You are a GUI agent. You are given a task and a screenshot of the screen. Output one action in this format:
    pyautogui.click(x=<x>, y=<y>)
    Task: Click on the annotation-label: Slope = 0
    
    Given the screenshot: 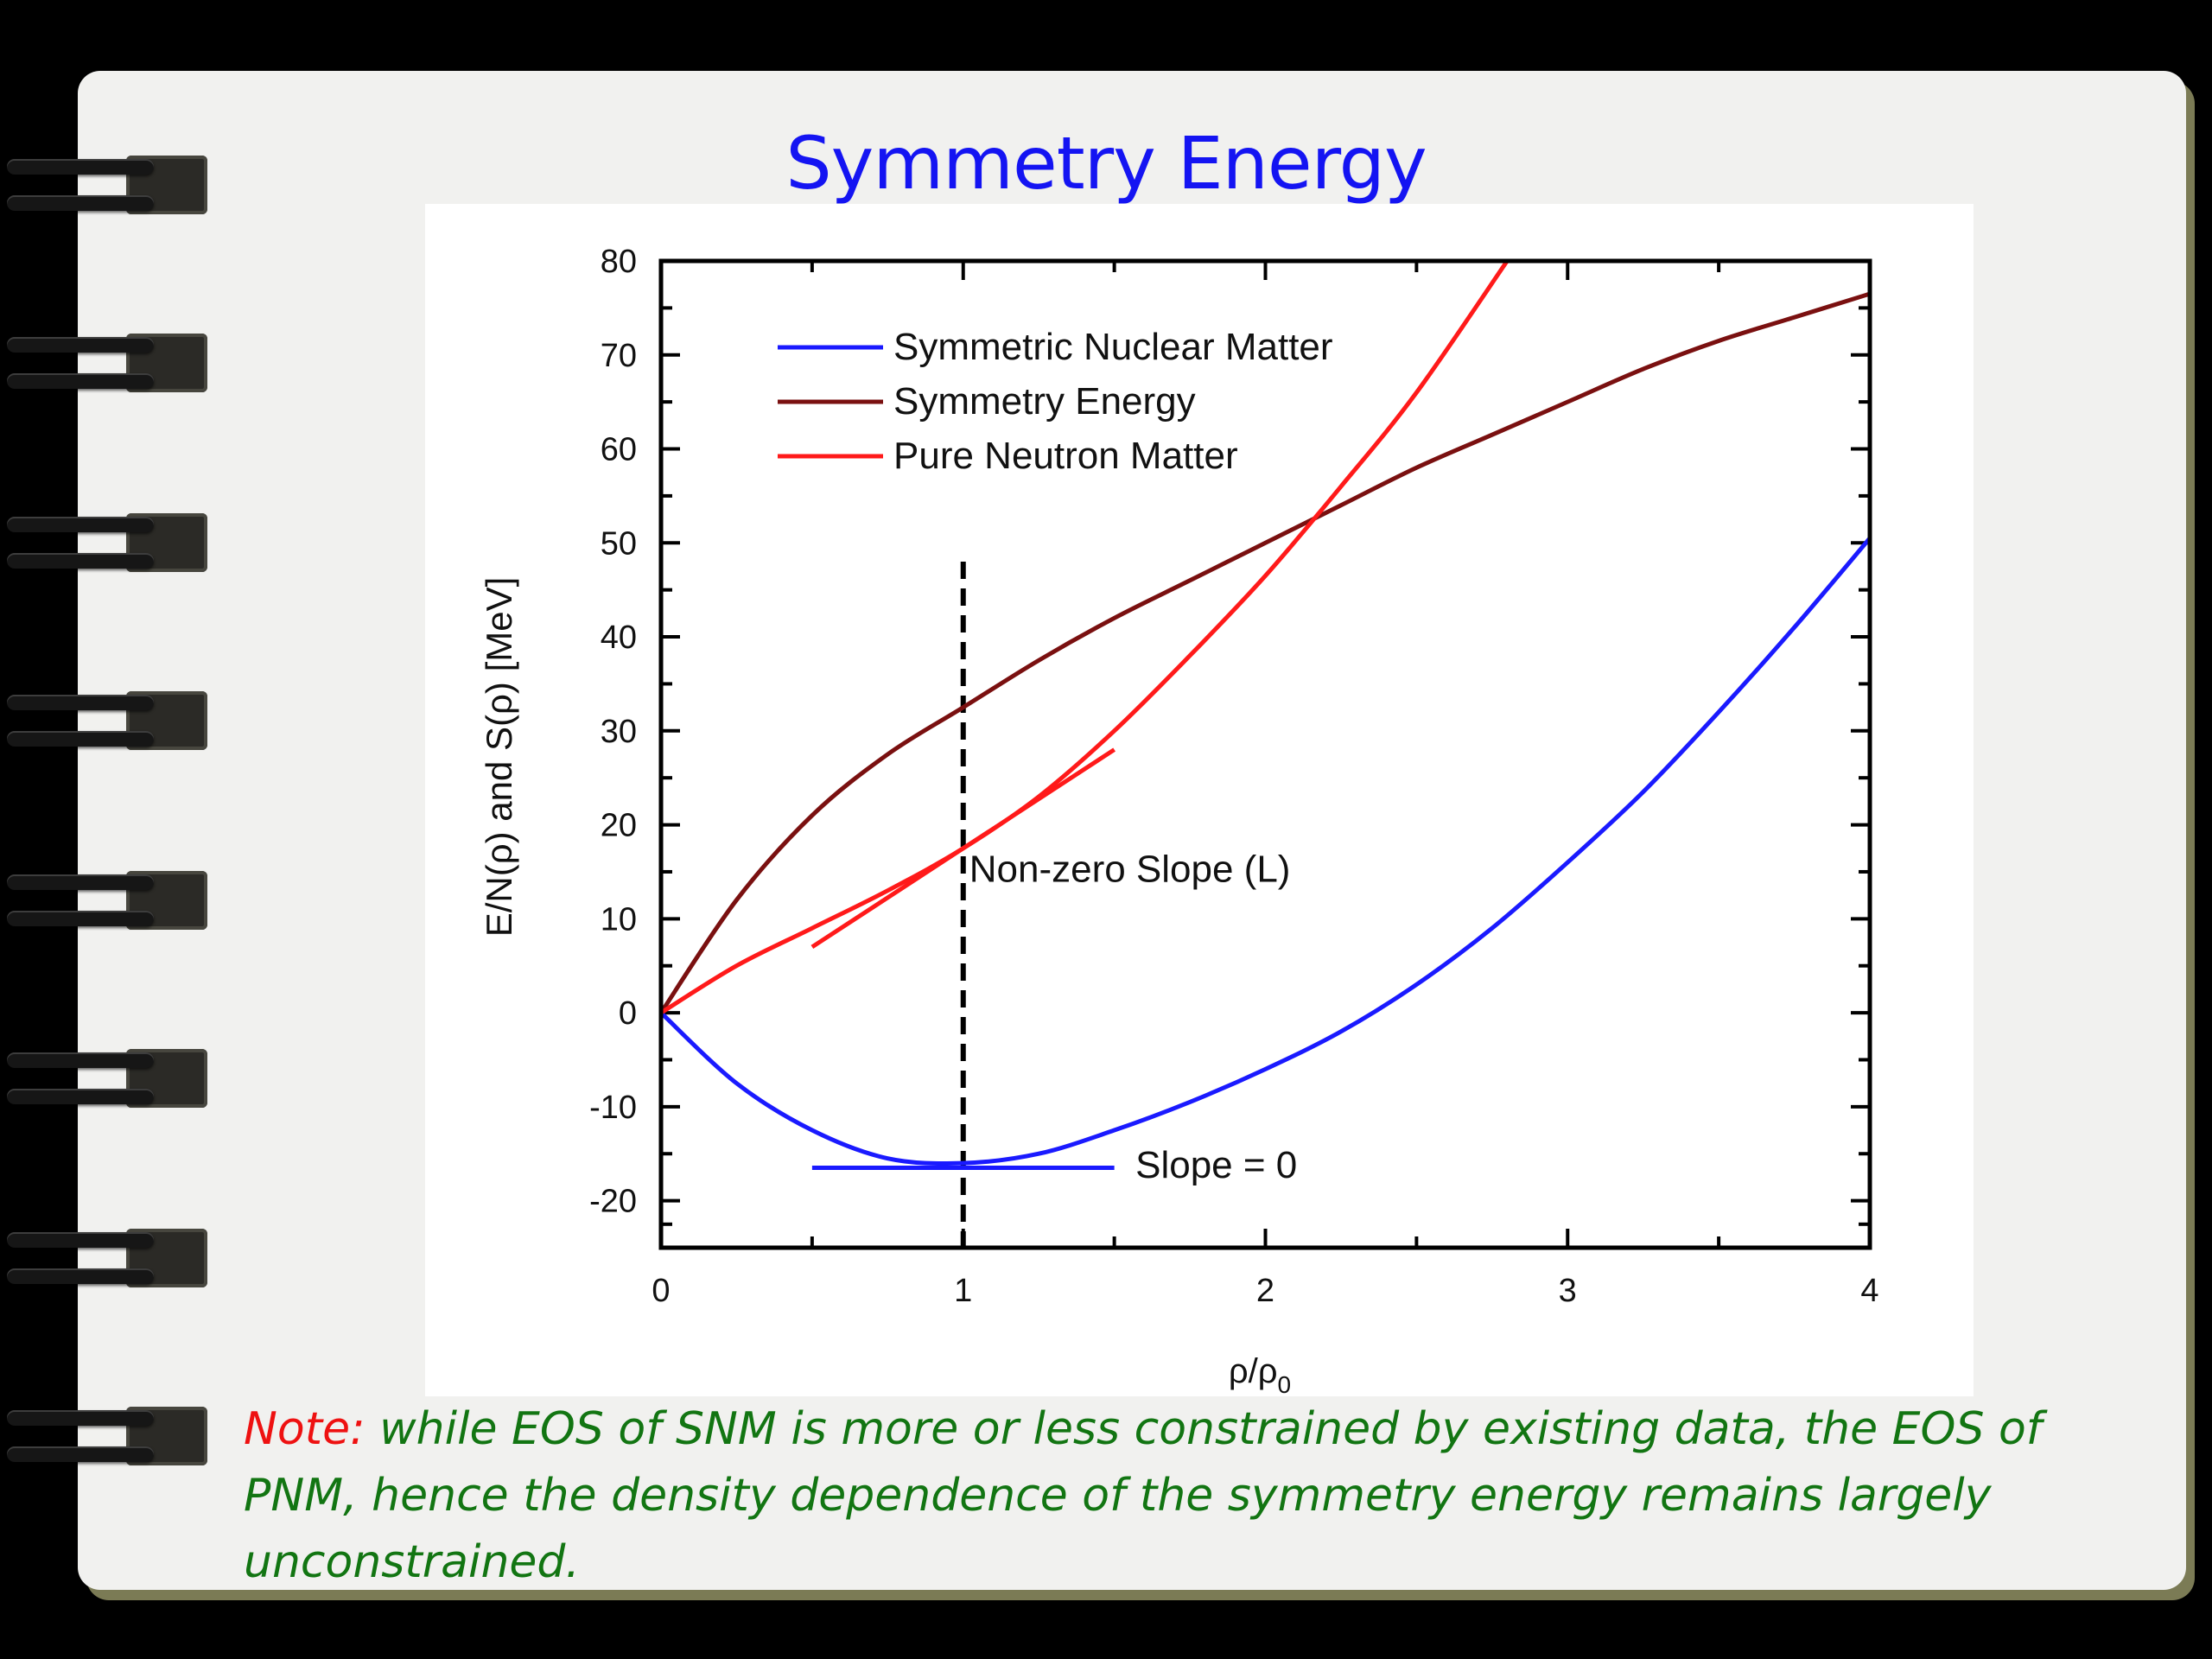 What is the action you would take?
    pyautogui.click(x=1216, y=1165)
    